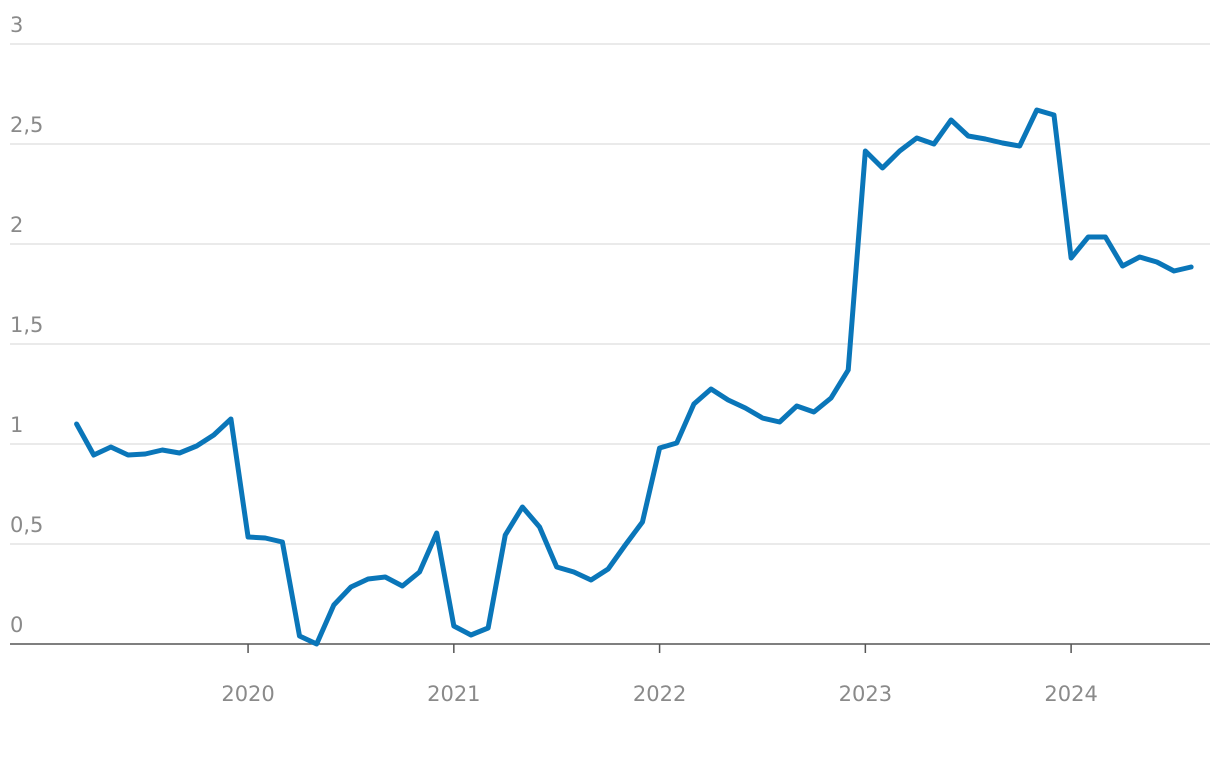 This screenshot has width=1220, height=770. Describe the element at coordinates (659, 694) in the screenshot. I see `x-tick-label: 2022` at that location.